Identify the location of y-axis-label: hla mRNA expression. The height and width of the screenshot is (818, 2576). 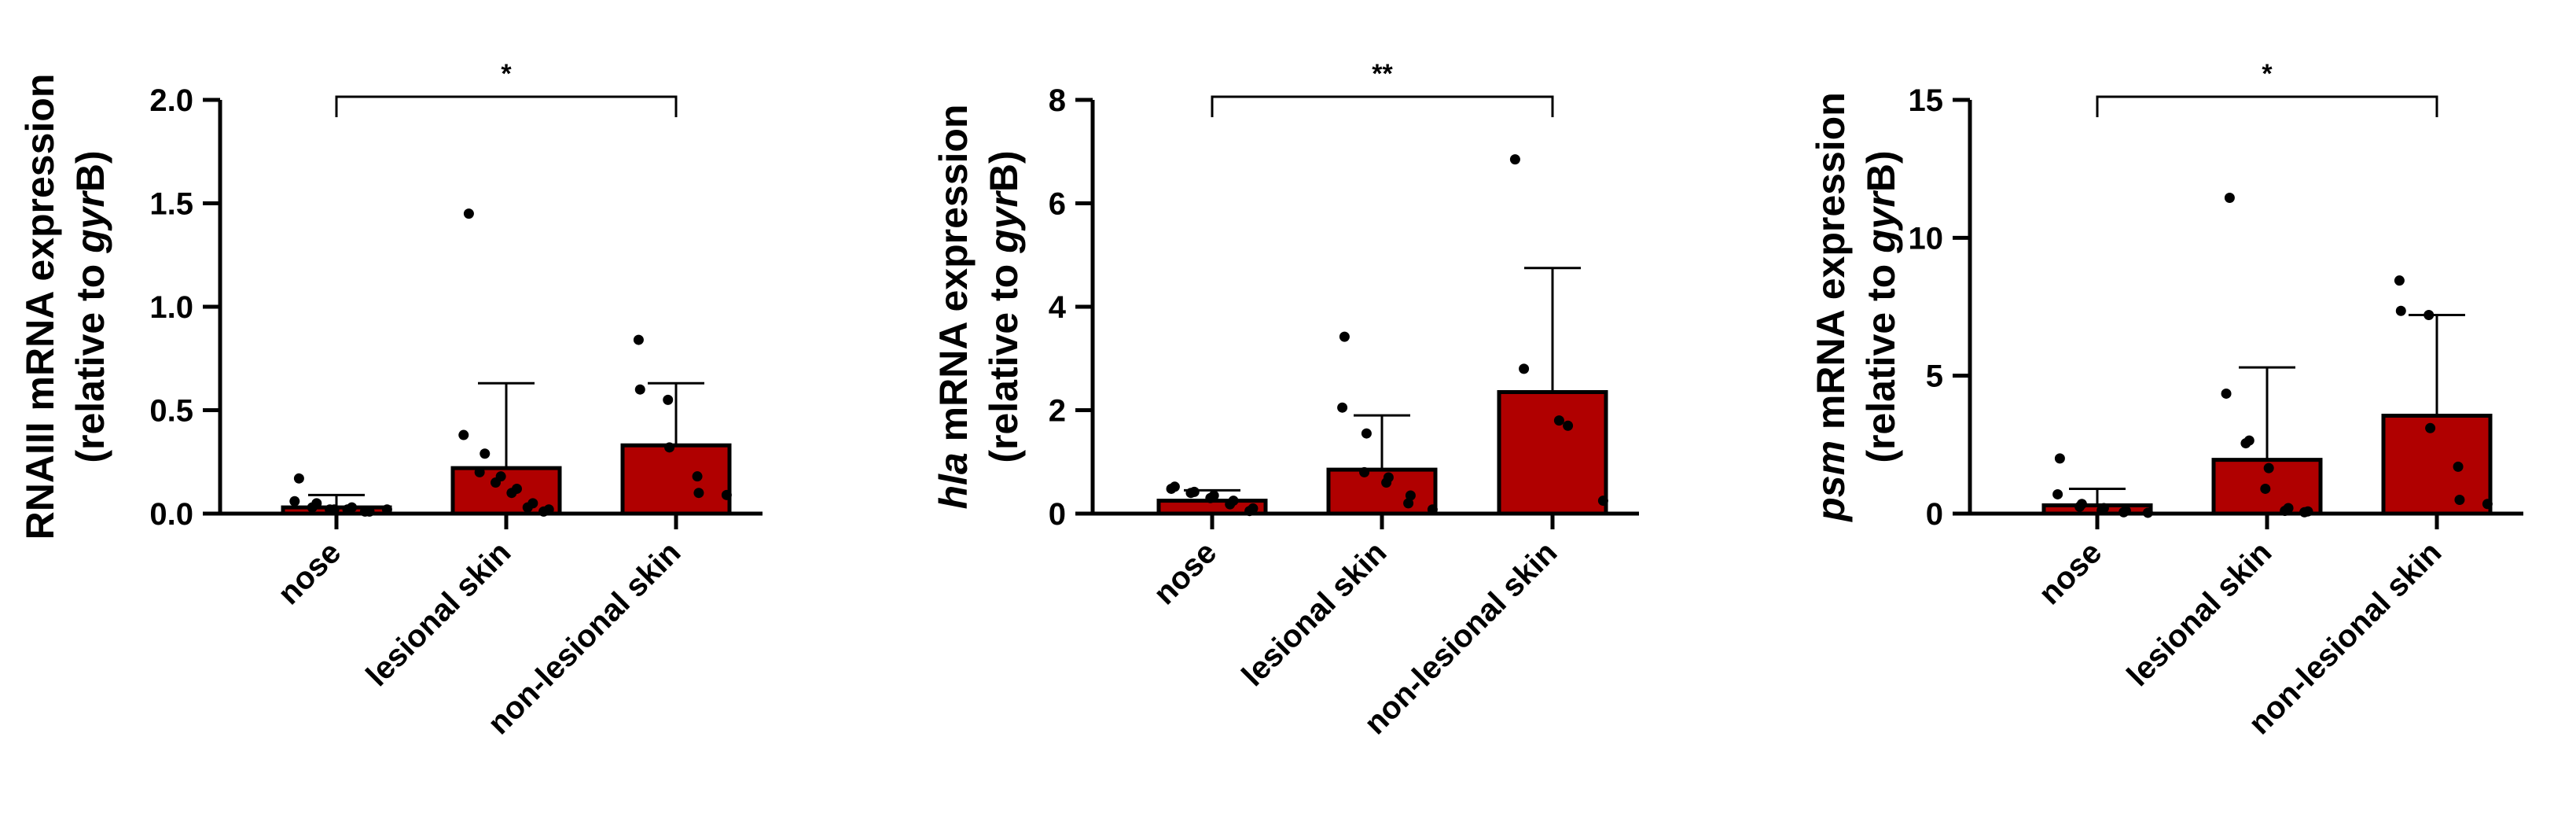
(954, 307).